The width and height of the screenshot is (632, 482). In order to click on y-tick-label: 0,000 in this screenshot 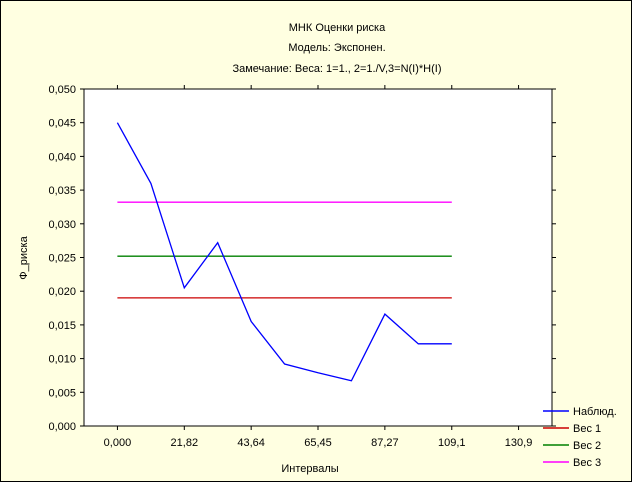, I will do `click(62, 427)`.